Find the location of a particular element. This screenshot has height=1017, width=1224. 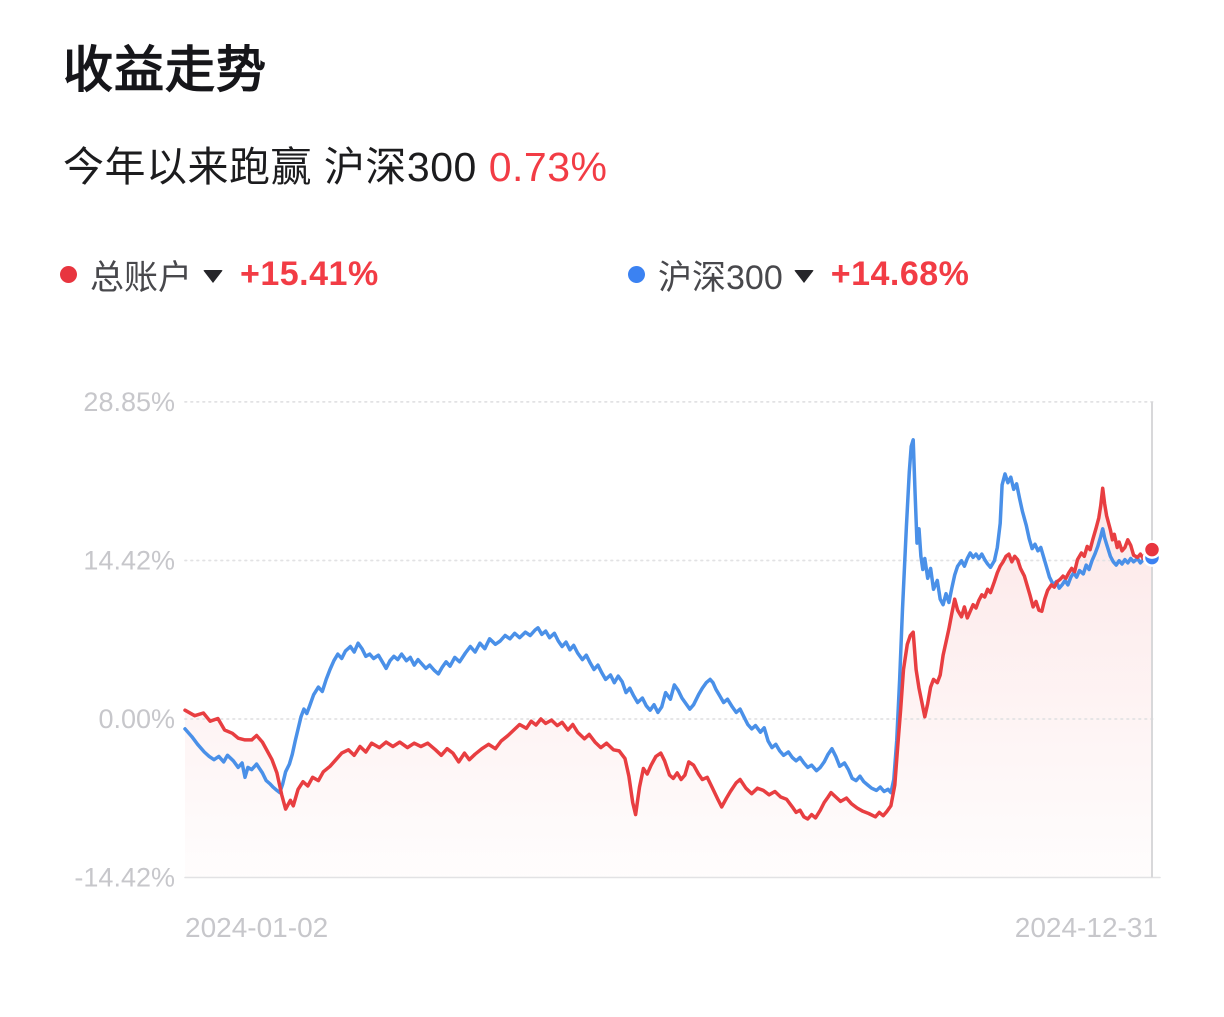

outperformance-value: 0.73% is located at coordinates (548, 167).